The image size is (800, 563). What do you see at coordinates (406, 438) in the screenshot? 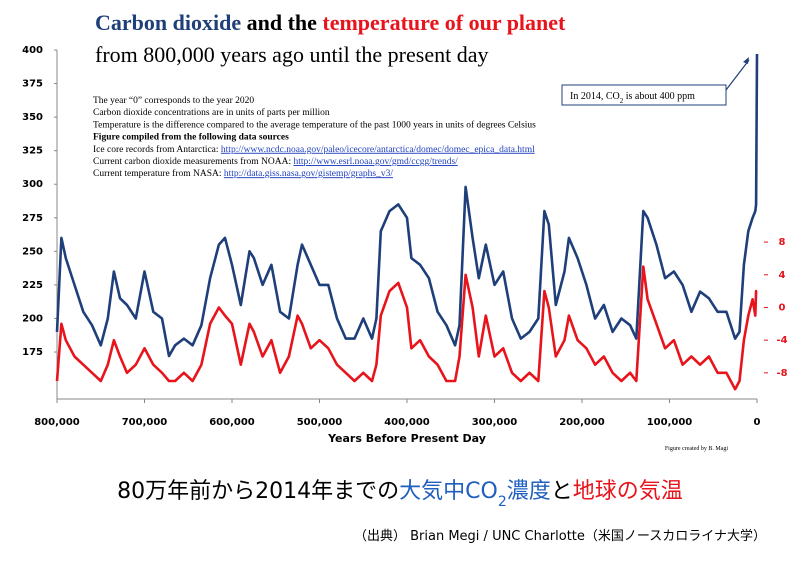
I see `x-axis-label: Years Before Present Day` at bounding box center [406, 438].